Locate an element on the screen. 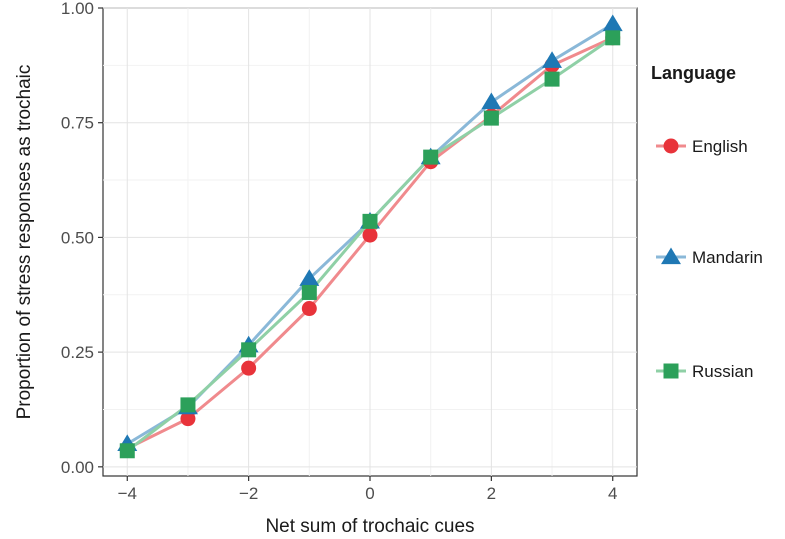 This screenshot has height=539, width=785. legend-item-russian: Russian is located at coordinates (704, 371).